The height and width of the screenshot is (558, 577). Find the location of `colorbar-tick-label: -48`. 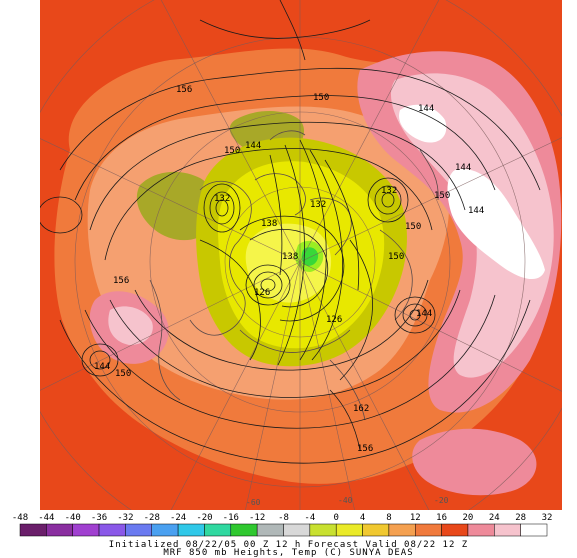

colorbar-tick-label: -48 is located at coordinates (20, 518).